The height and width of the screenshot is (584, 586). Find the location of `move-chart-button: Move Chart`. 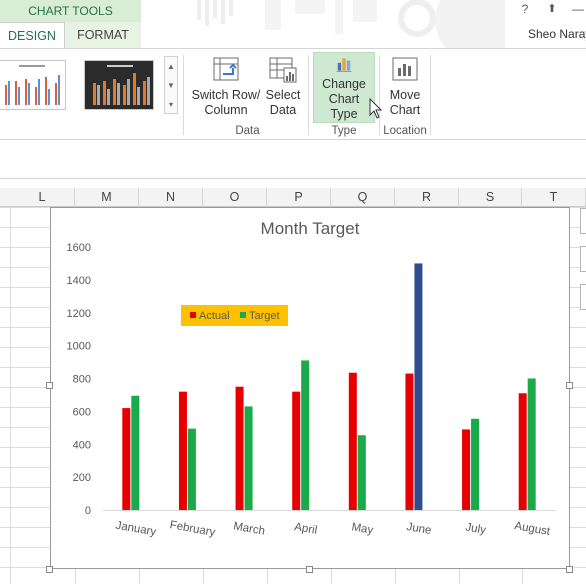

move-chart-button: Move Chart is located at coordinates (405, 88).